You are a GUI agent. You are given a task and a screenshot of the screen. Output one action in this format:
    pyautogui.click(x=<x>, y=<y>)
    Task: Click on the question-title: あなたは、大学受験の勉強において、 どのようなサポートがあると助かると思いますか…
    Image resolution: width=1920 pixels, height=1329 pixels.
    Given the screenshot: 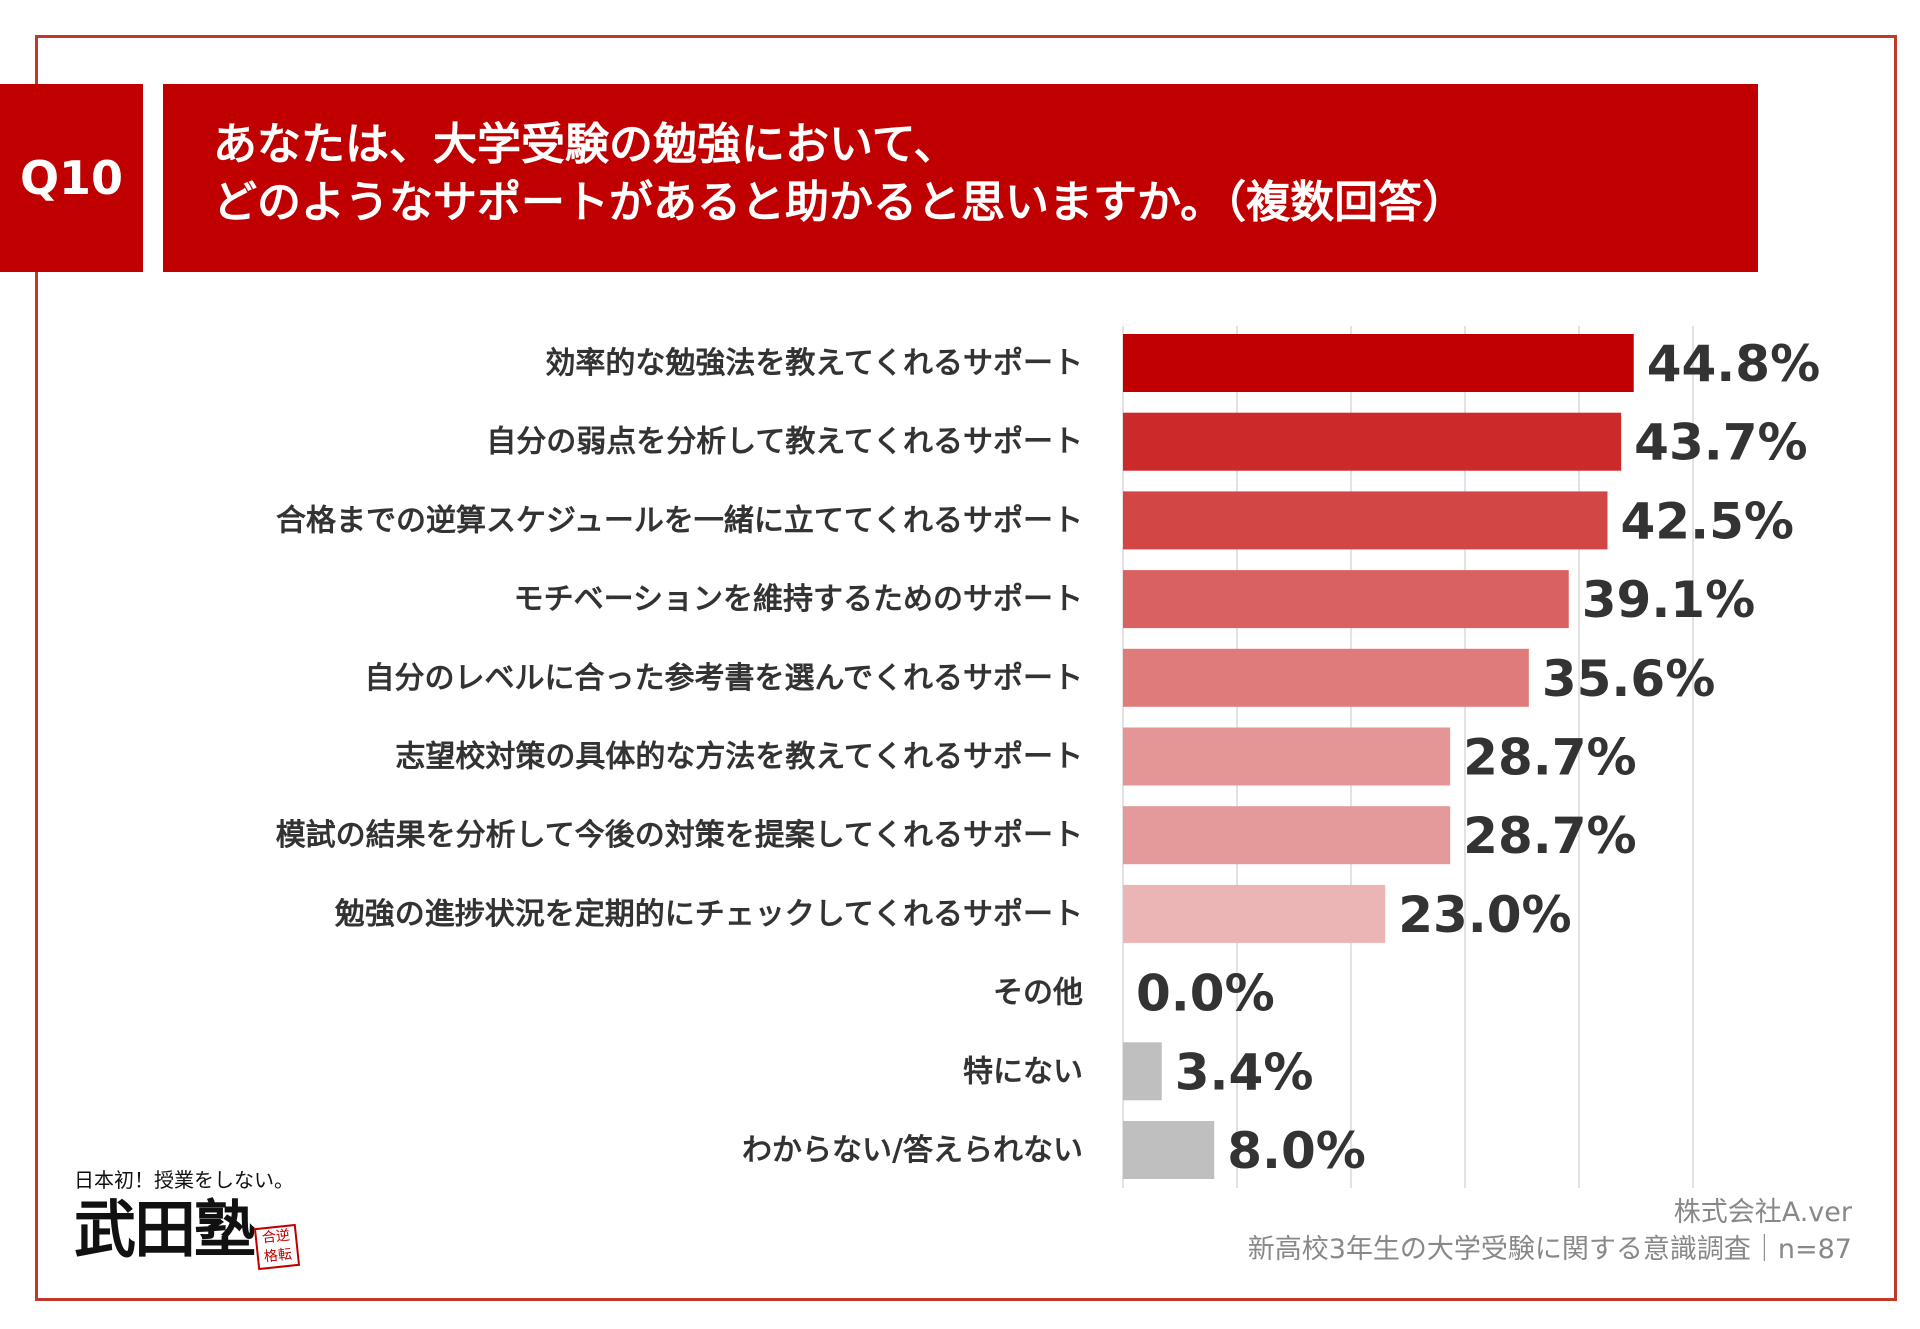 What is the action you would take?
    pyautogui.click(x=960, y=178)
    